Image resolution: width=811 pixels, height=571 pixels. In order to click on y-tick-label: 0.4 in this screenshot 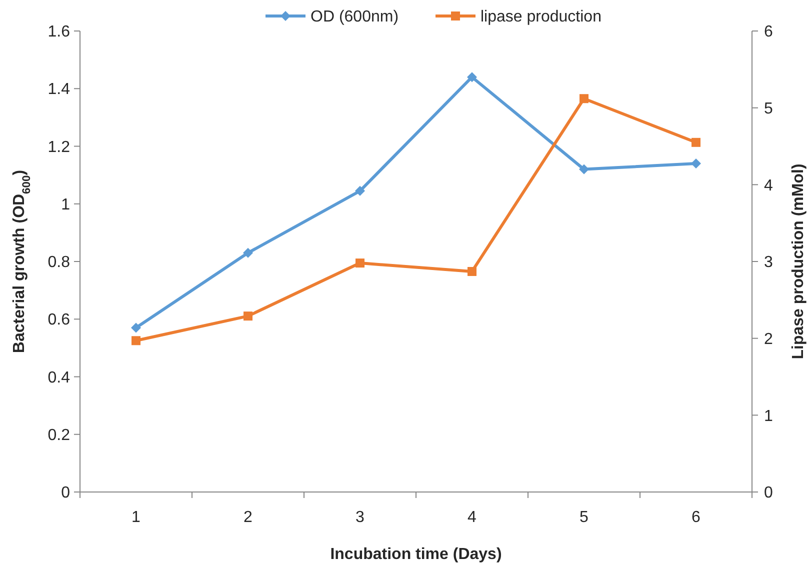, I will do `click(59, 377)`.